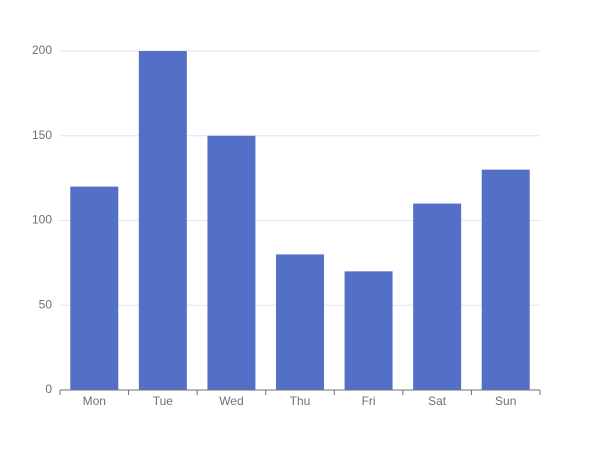 This screenshot has height=450, width=600. I want to click on y-tick-label: 150, so click(42, 135).